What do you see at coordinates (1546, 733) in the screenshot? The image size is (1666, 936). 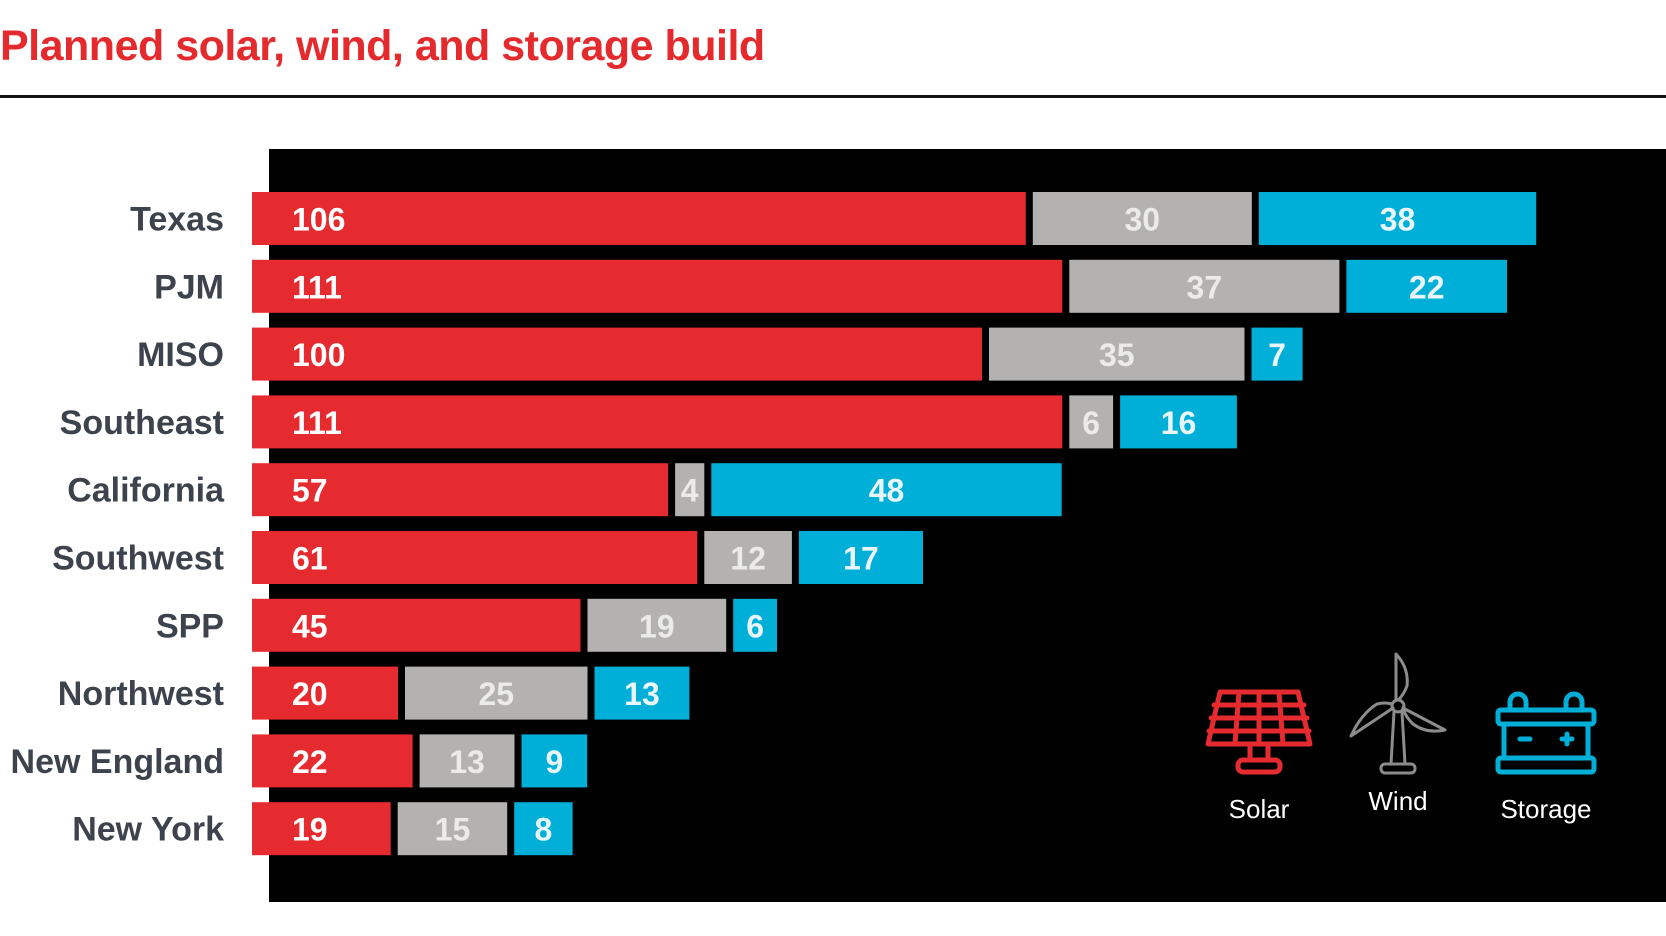 I see `battery-icon` at bounding box center [1546, 733].